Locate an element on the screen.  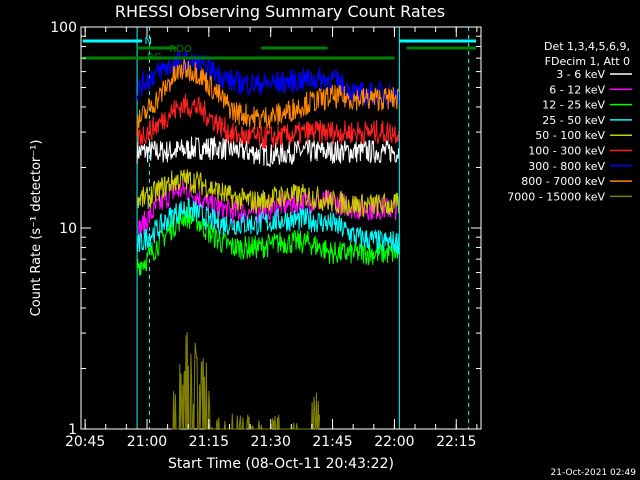
chart-title: RHESSI Observing Summary Count Rates is located at coordinates (280, 11).